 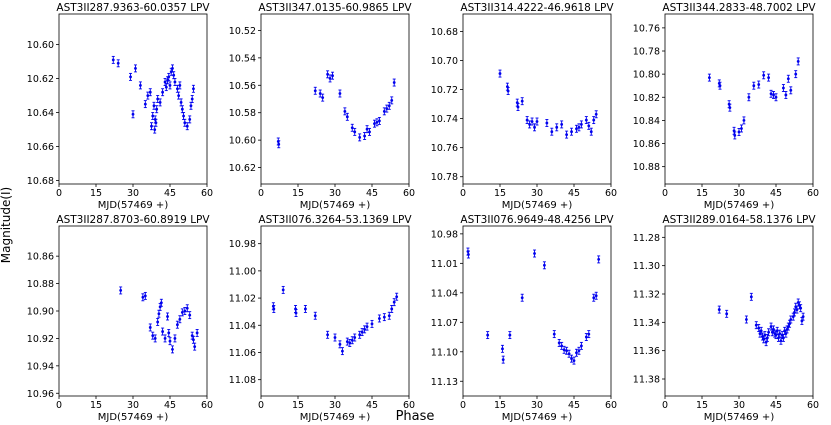 What do you see at coordinates (646, 144) in the screenshot?
I see `y-tick-label: 10.86` at bounding box center [646, 144].